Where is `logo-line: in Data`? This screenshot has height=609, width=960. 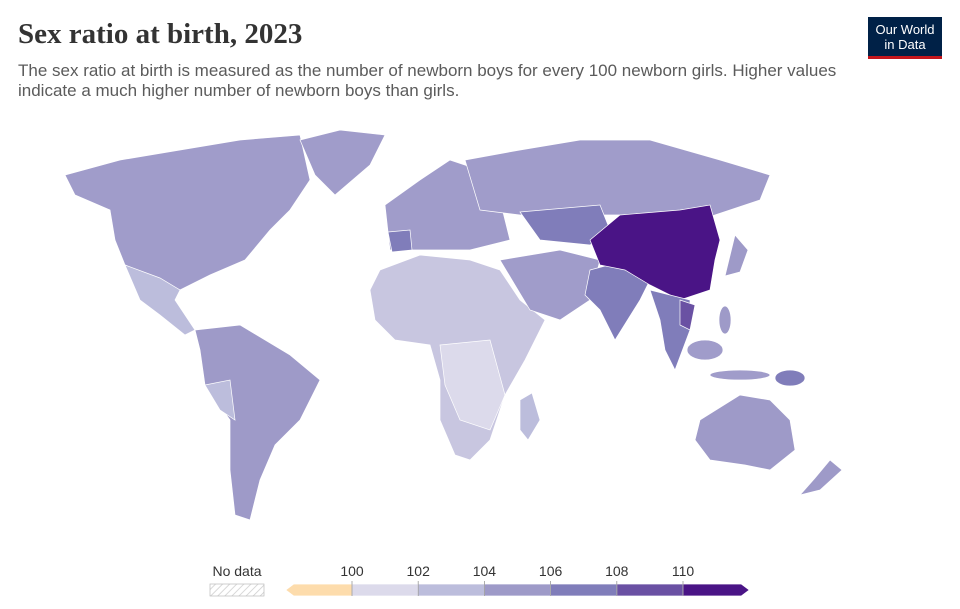
logo-line: in Data is located at coordinates (905, 44).